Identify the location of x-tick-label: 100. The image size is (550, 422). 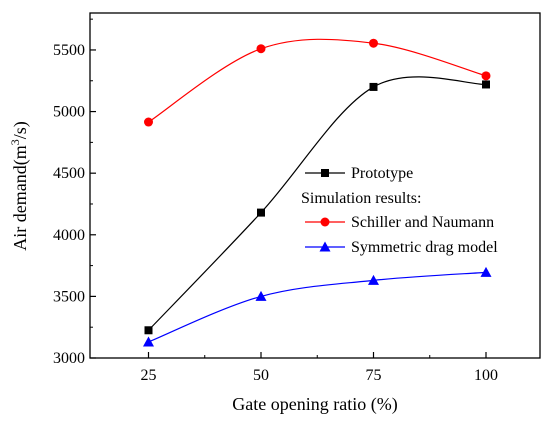
(486, 375).